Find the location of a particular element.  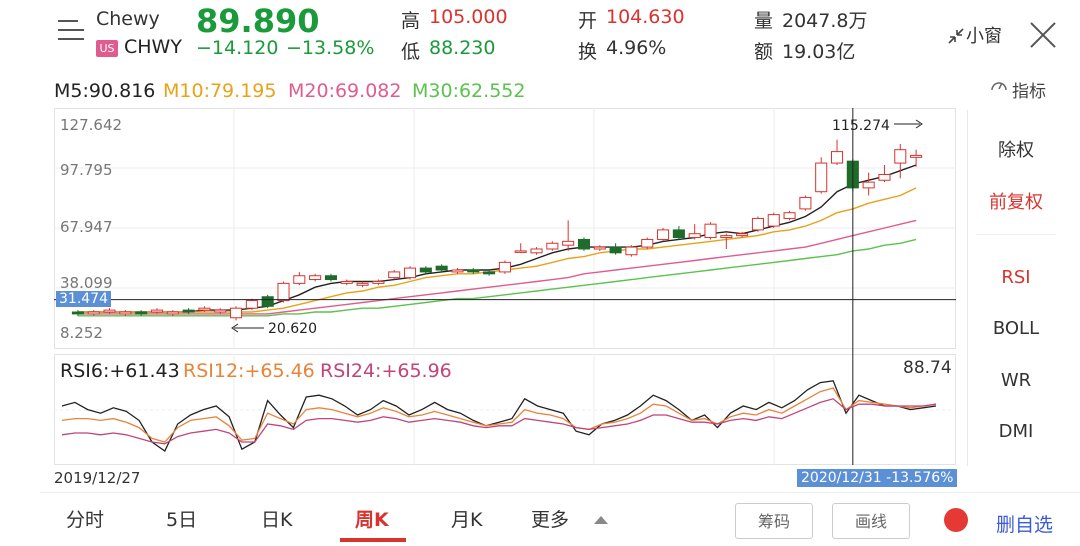

price-tick-3: 67.947 is located at coordinates (86, 227).